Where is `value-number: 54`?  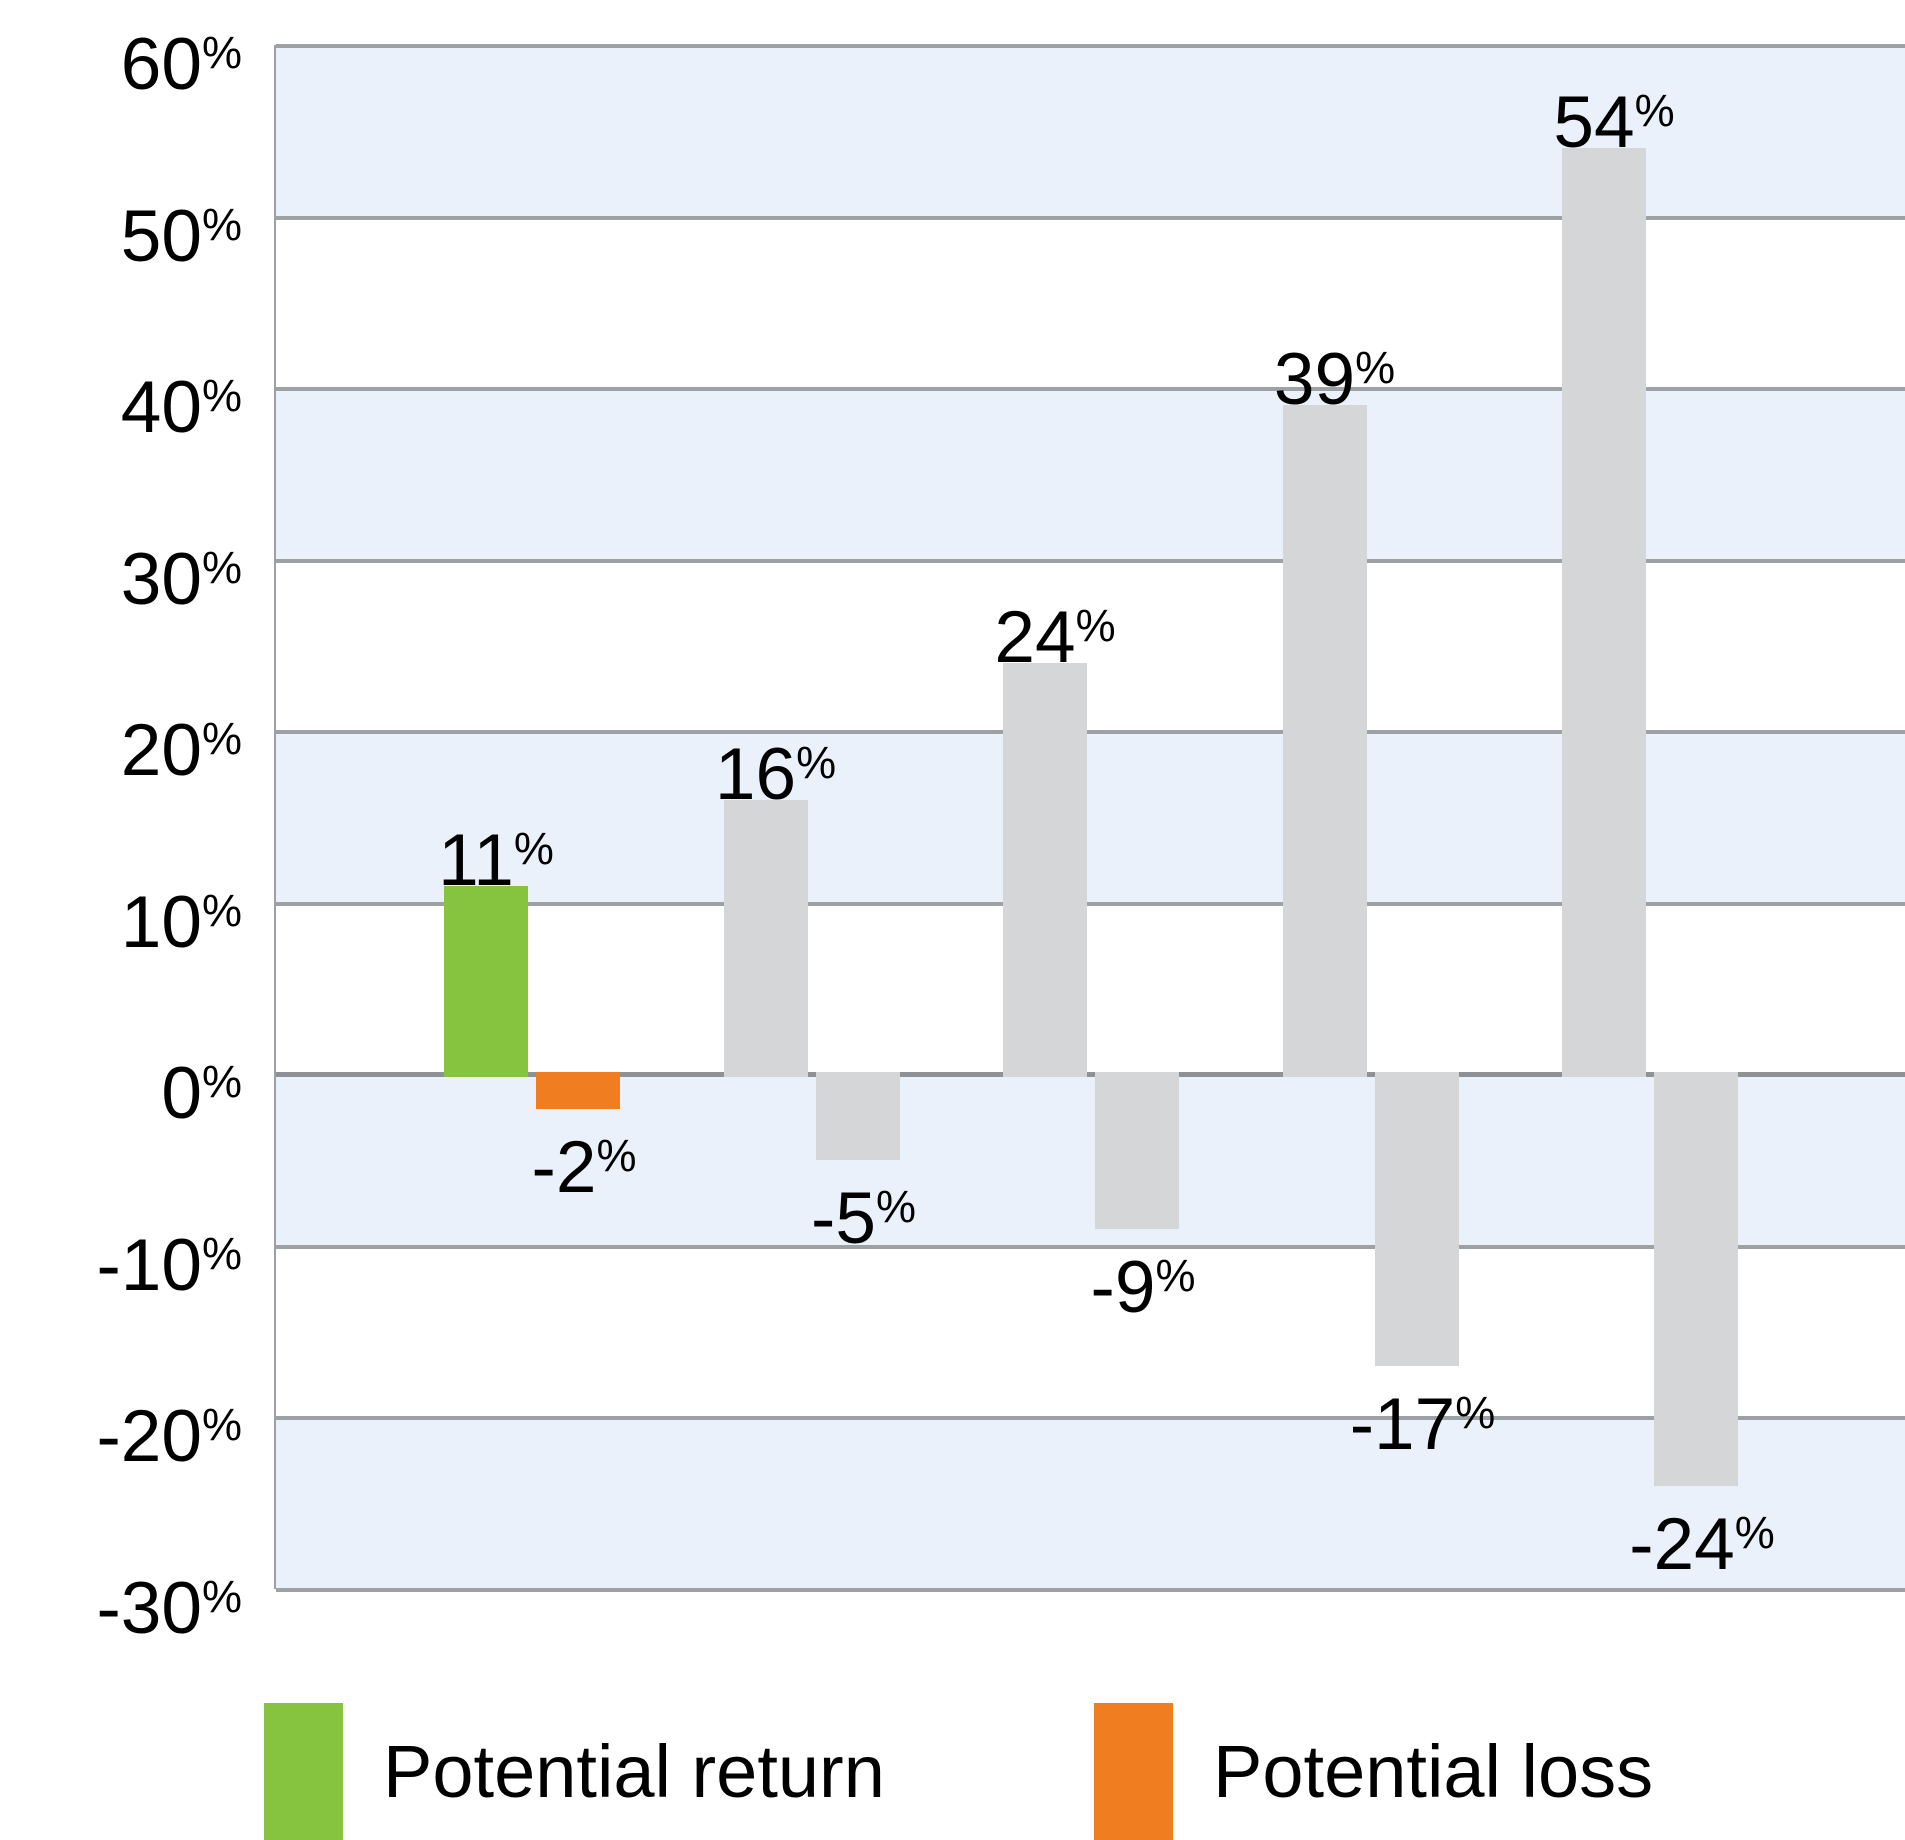
value-number: 54 is located at coordinates (1594, 122).